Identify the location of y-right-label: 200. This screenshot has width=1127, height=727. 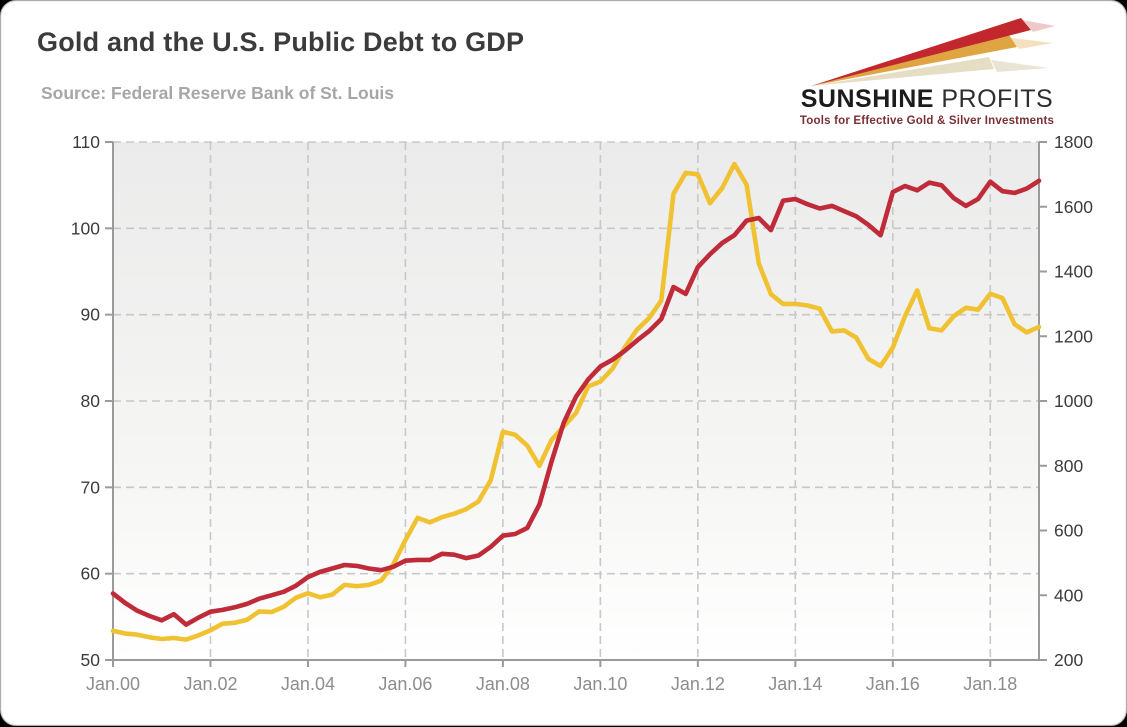
(1068, 660).